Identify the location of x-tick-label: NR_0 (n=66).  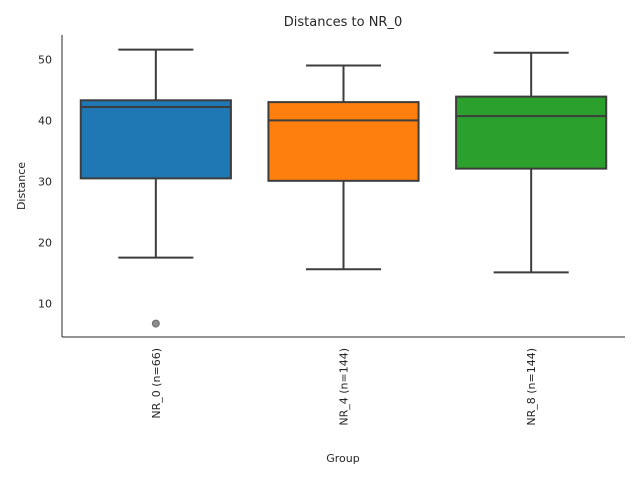
(156, 383).